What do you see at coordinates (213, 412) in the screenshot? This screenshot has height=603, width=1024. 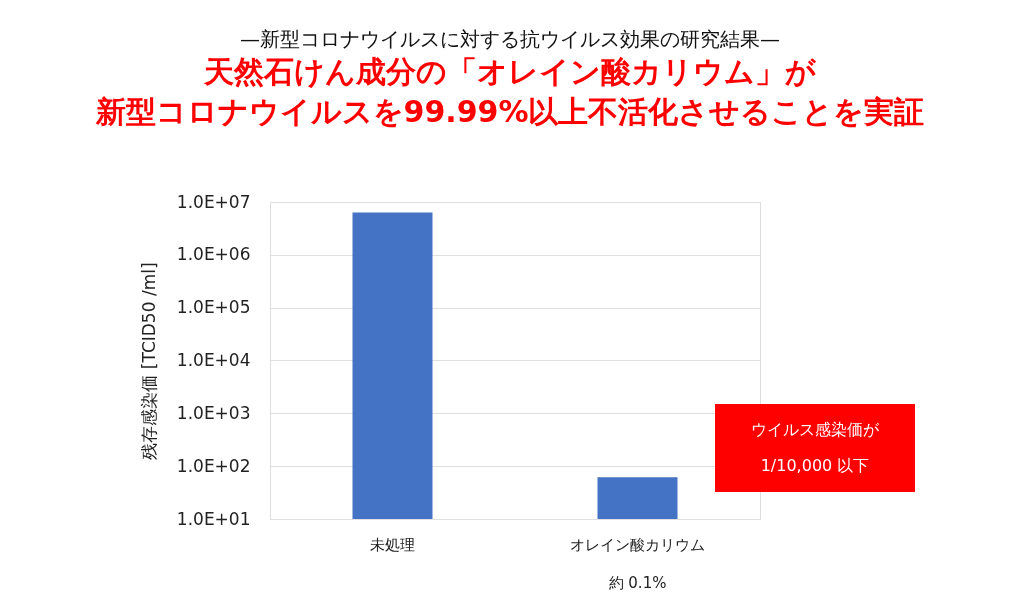 I see `y-tick-label: 1.0E+03` at bounding box center [213, 412].